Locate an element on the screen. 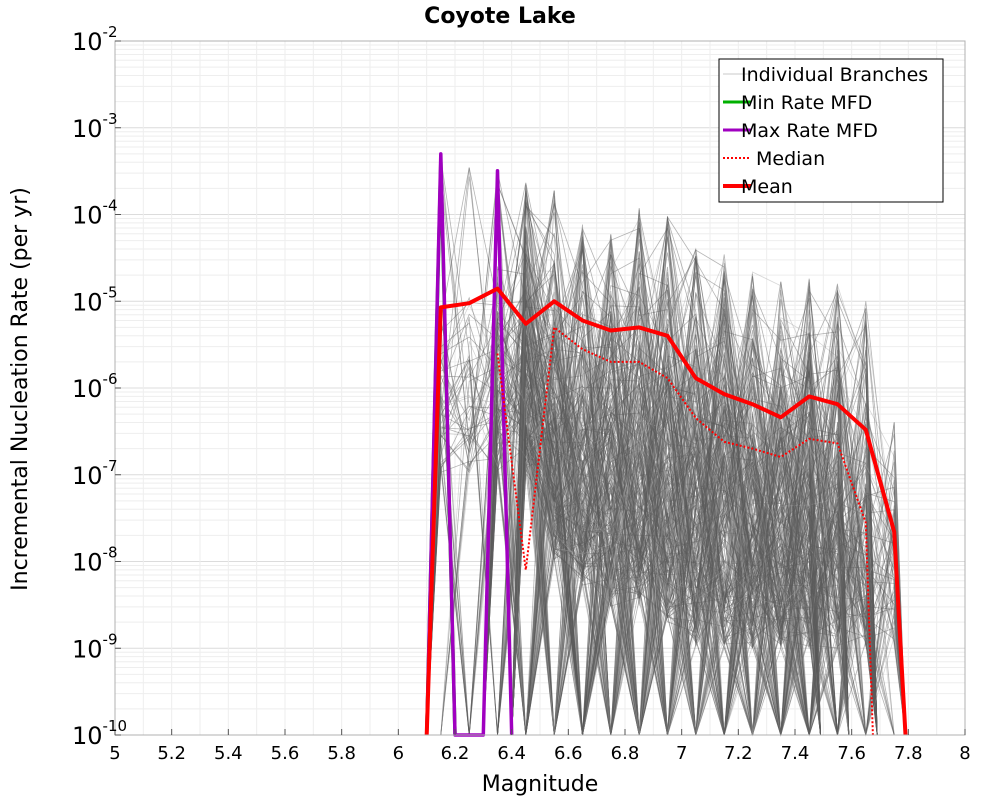  chart-title: Coyote Lake is located at coordinates (500, 16).